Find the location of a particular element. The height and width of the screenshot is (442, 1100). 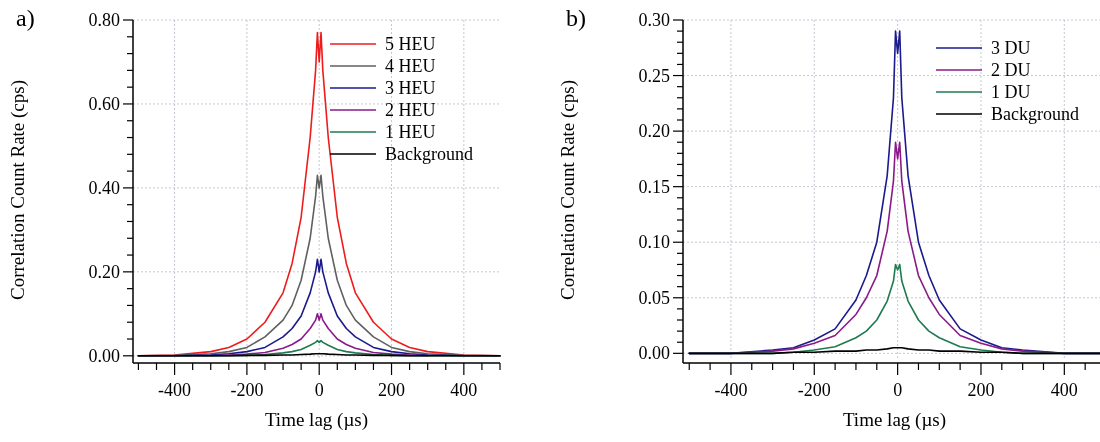

y-tick-label: 0.80 is located at coordinates (104, 20).